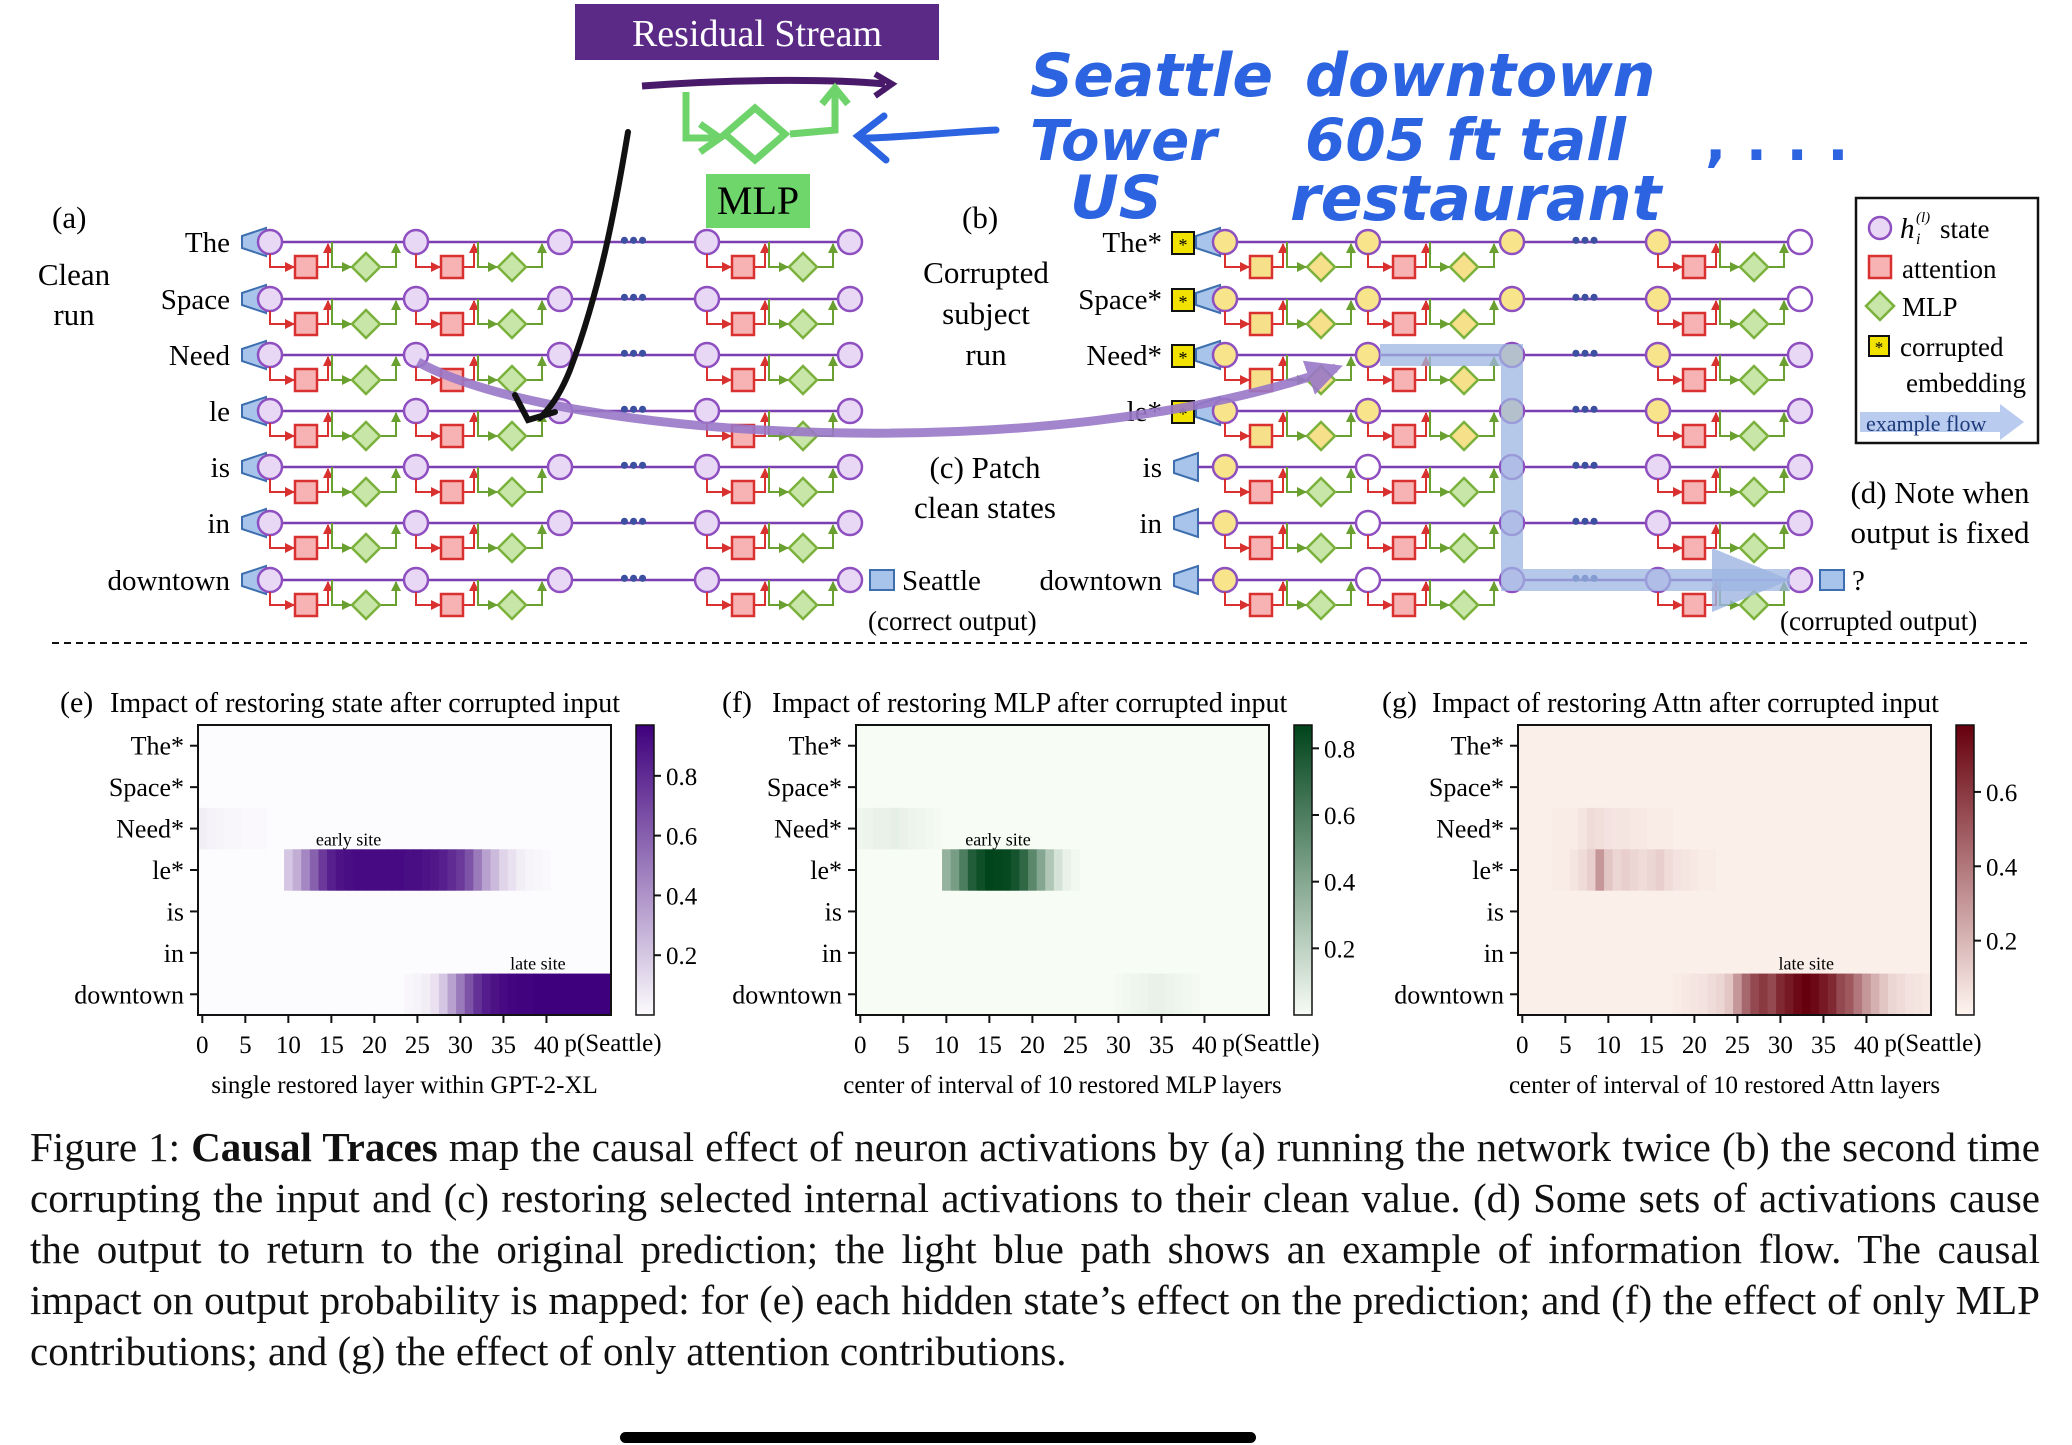  What do you see at coordinates (1585, 467) in the screenshot?
I see `example-flow-path` at bounding box center [1585, 467].